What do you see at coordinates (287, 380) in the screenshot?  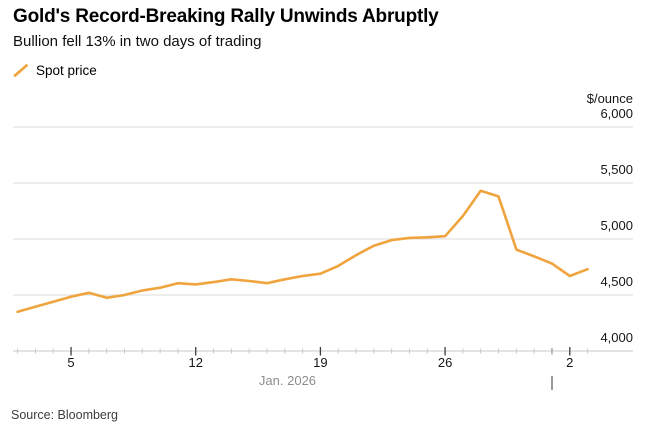 I see `month-label: Jan. 2026` at bounding box center [287, 380].